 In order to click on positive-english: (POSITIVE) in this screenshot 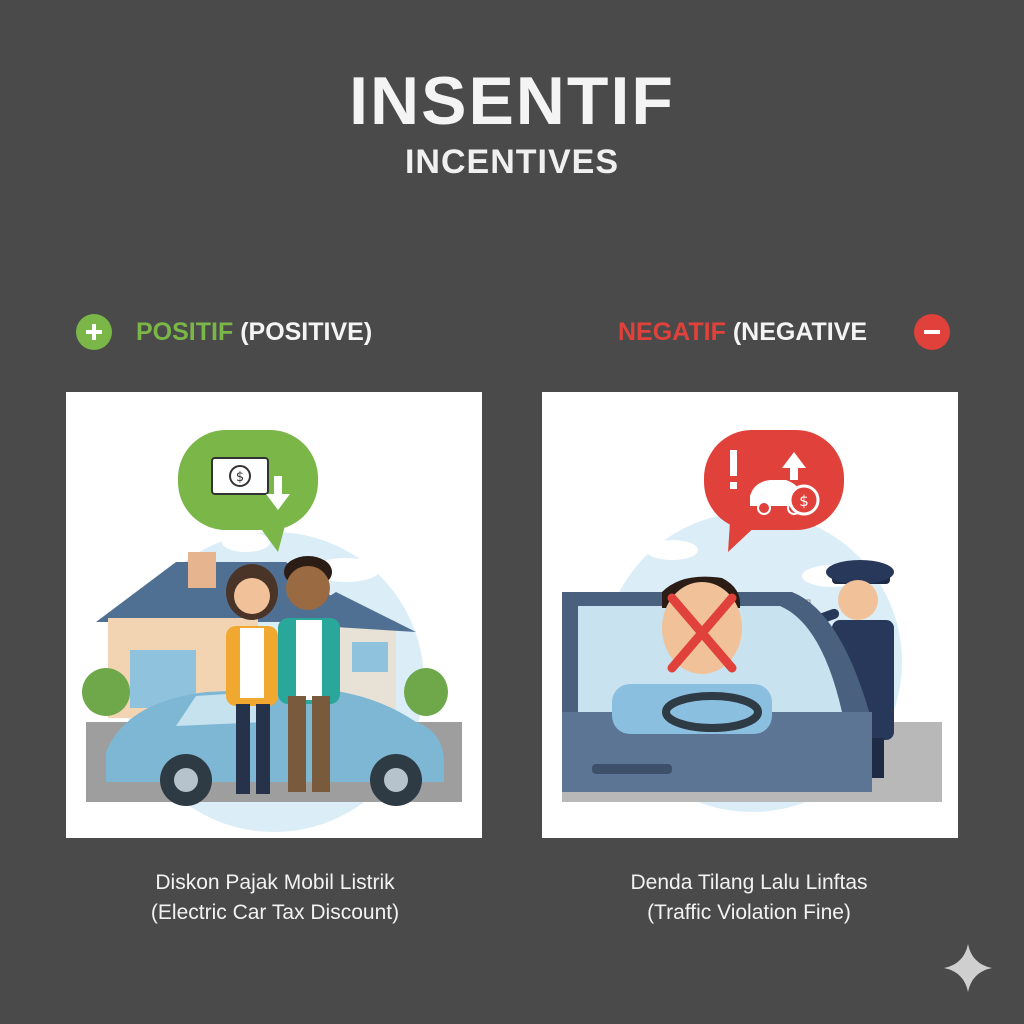, I will do `click(306, 332)`.